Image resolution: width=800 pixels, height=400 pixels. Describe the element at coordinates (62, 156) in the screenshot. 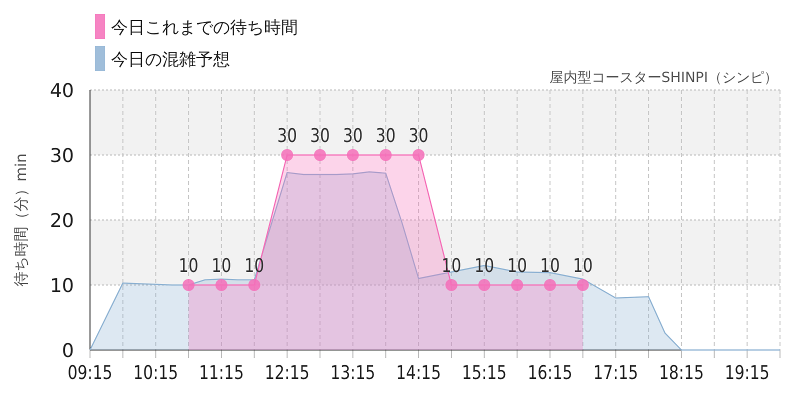

I see `y-tick-label: 30` at that location.